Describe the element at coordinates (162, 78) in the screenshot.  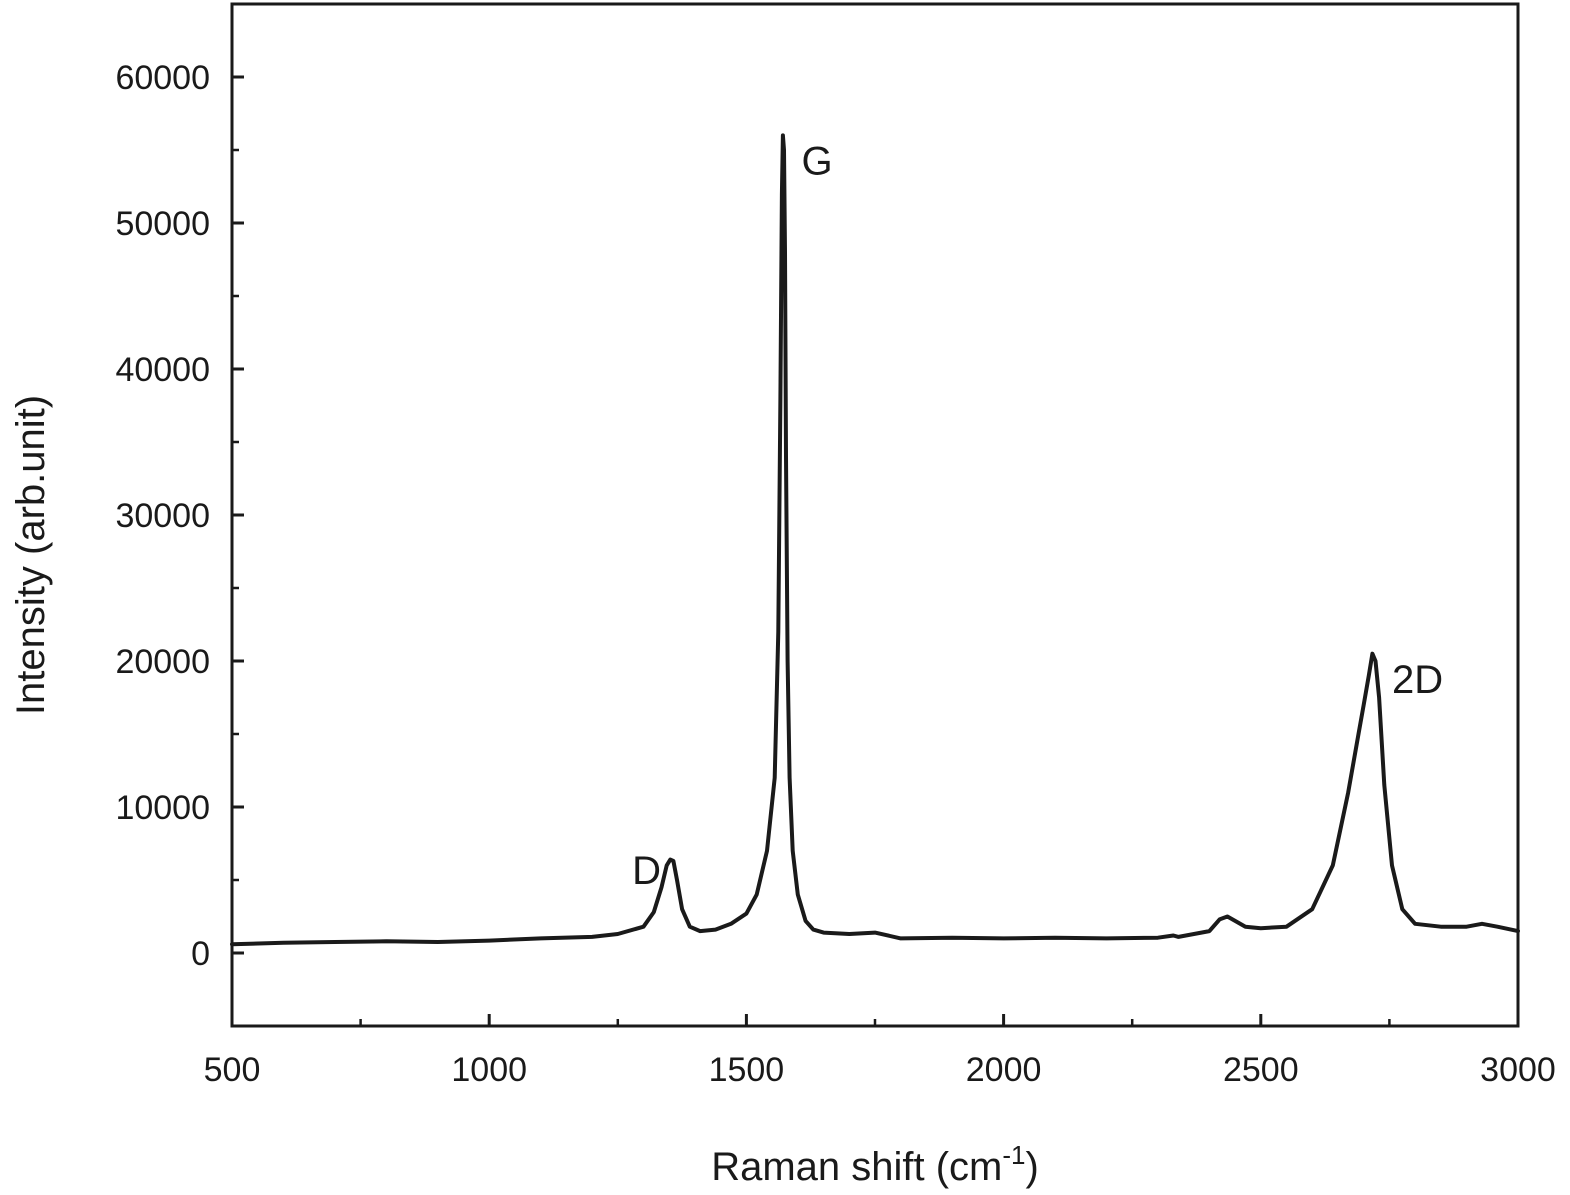
I see `y-tick-label: 60000` at that location.